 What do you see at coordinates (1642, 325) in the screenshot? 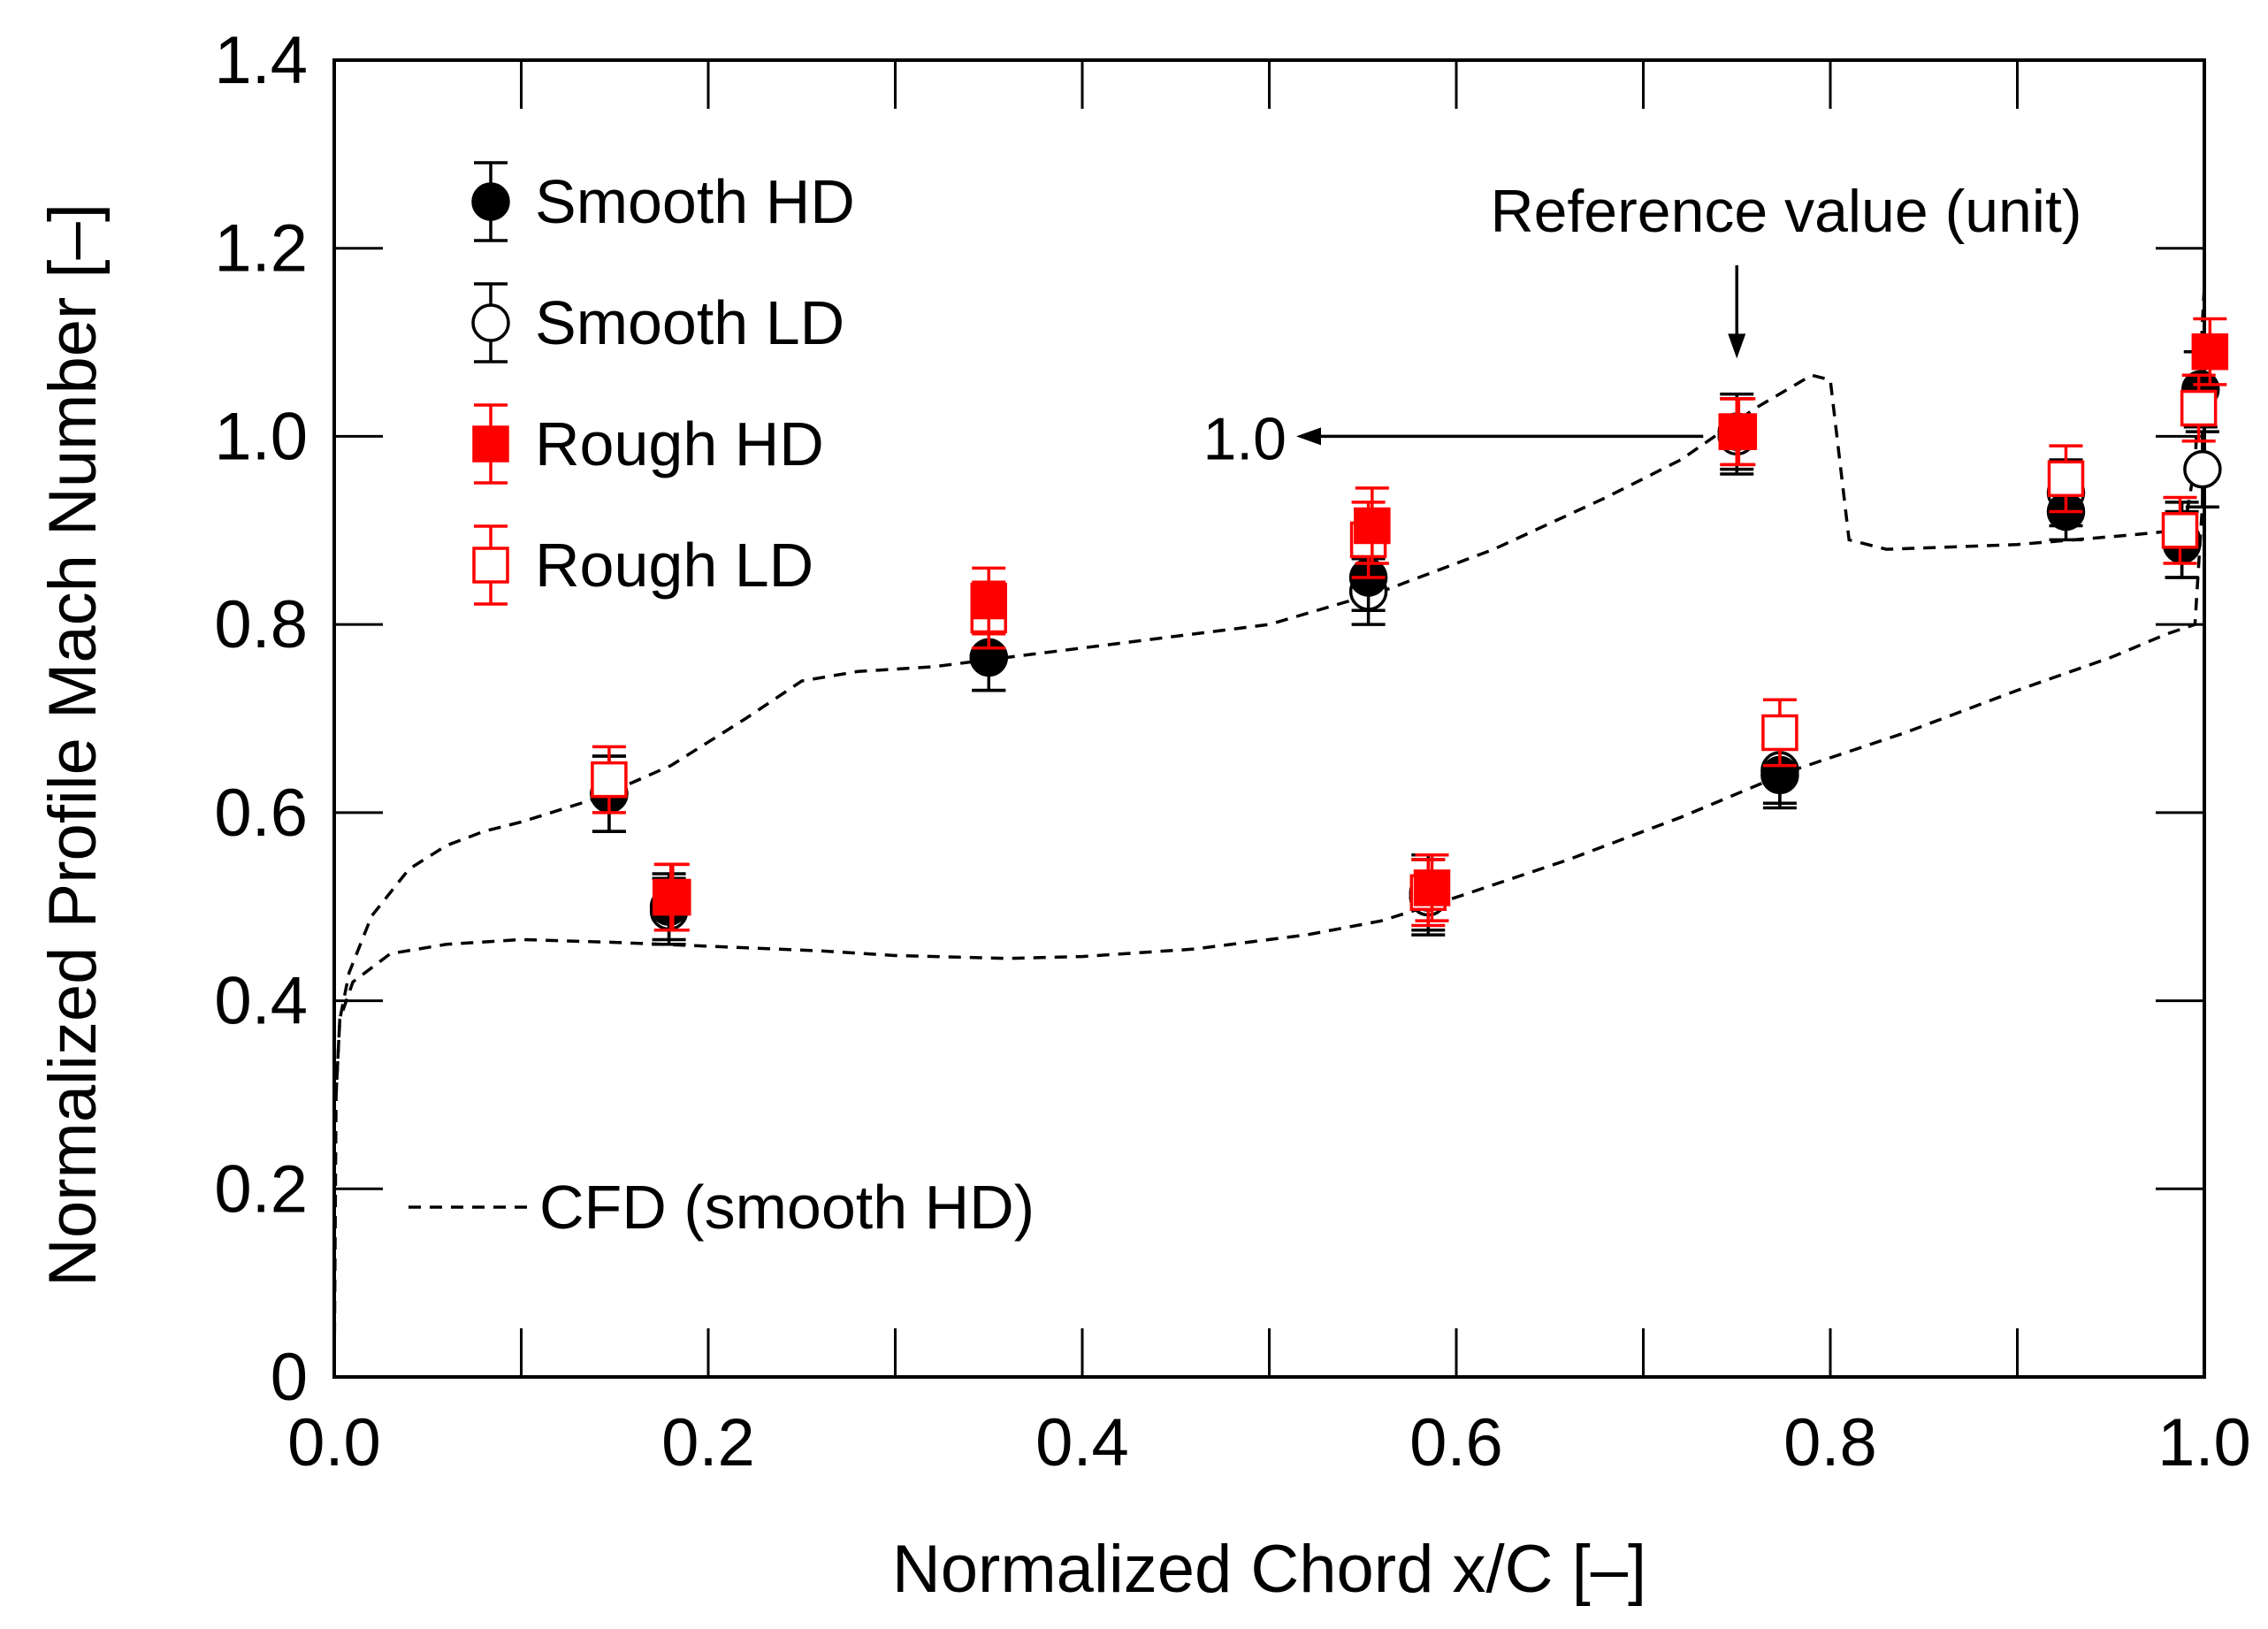
I see `annotations: Reference value (unit) 1.0` at bounding box center [1642, 325].